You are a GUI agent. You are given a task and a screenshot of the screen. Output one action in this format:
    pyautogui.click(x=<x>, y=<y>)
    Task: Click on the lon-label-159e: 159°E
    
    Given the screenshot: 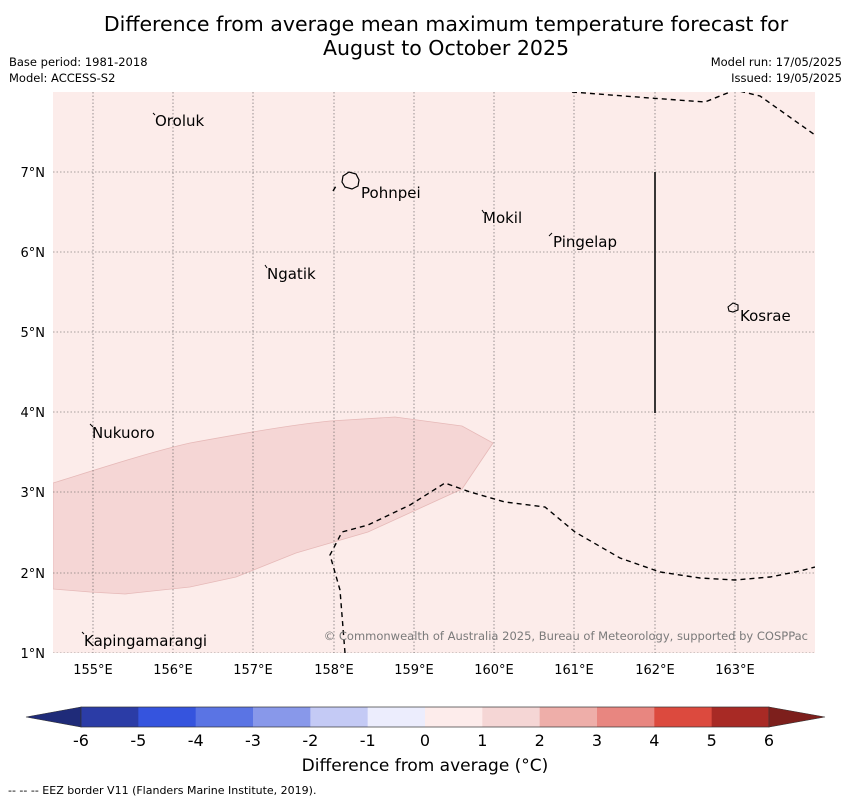 What is the action you would take?
    pyautogui.click(x=414, y=670)
    